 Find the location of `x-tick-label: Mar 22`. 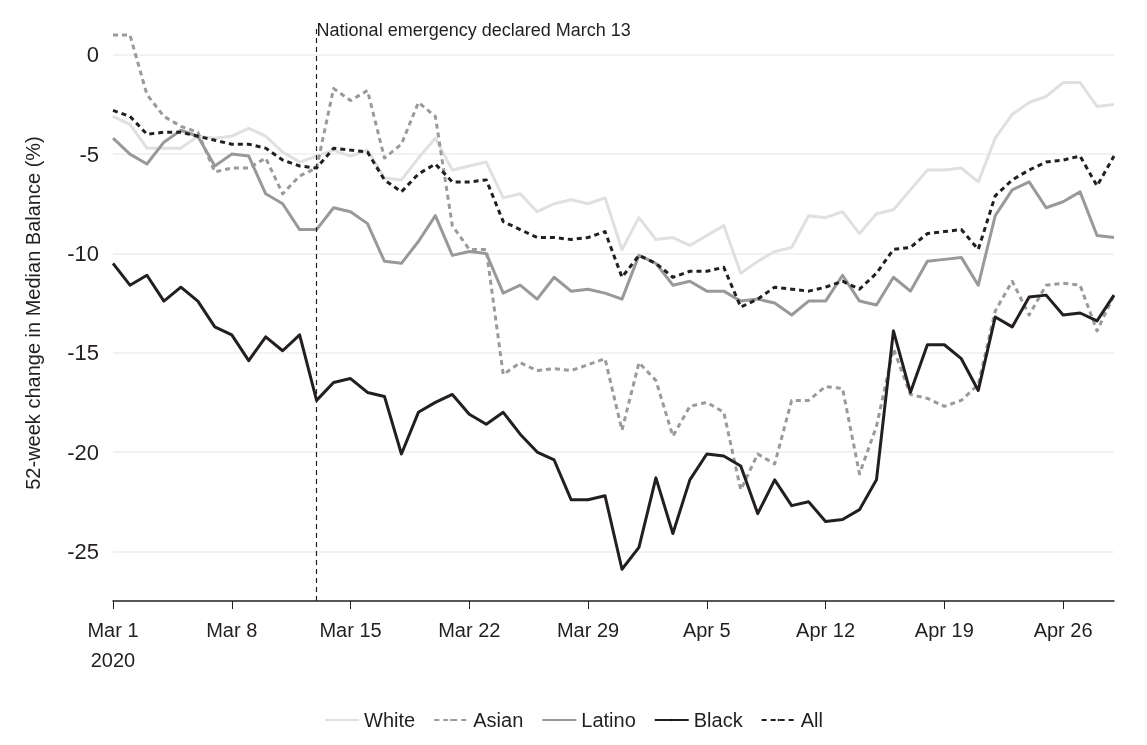

x-tick-label: Mar 22 is located at coordinates (469, 630).